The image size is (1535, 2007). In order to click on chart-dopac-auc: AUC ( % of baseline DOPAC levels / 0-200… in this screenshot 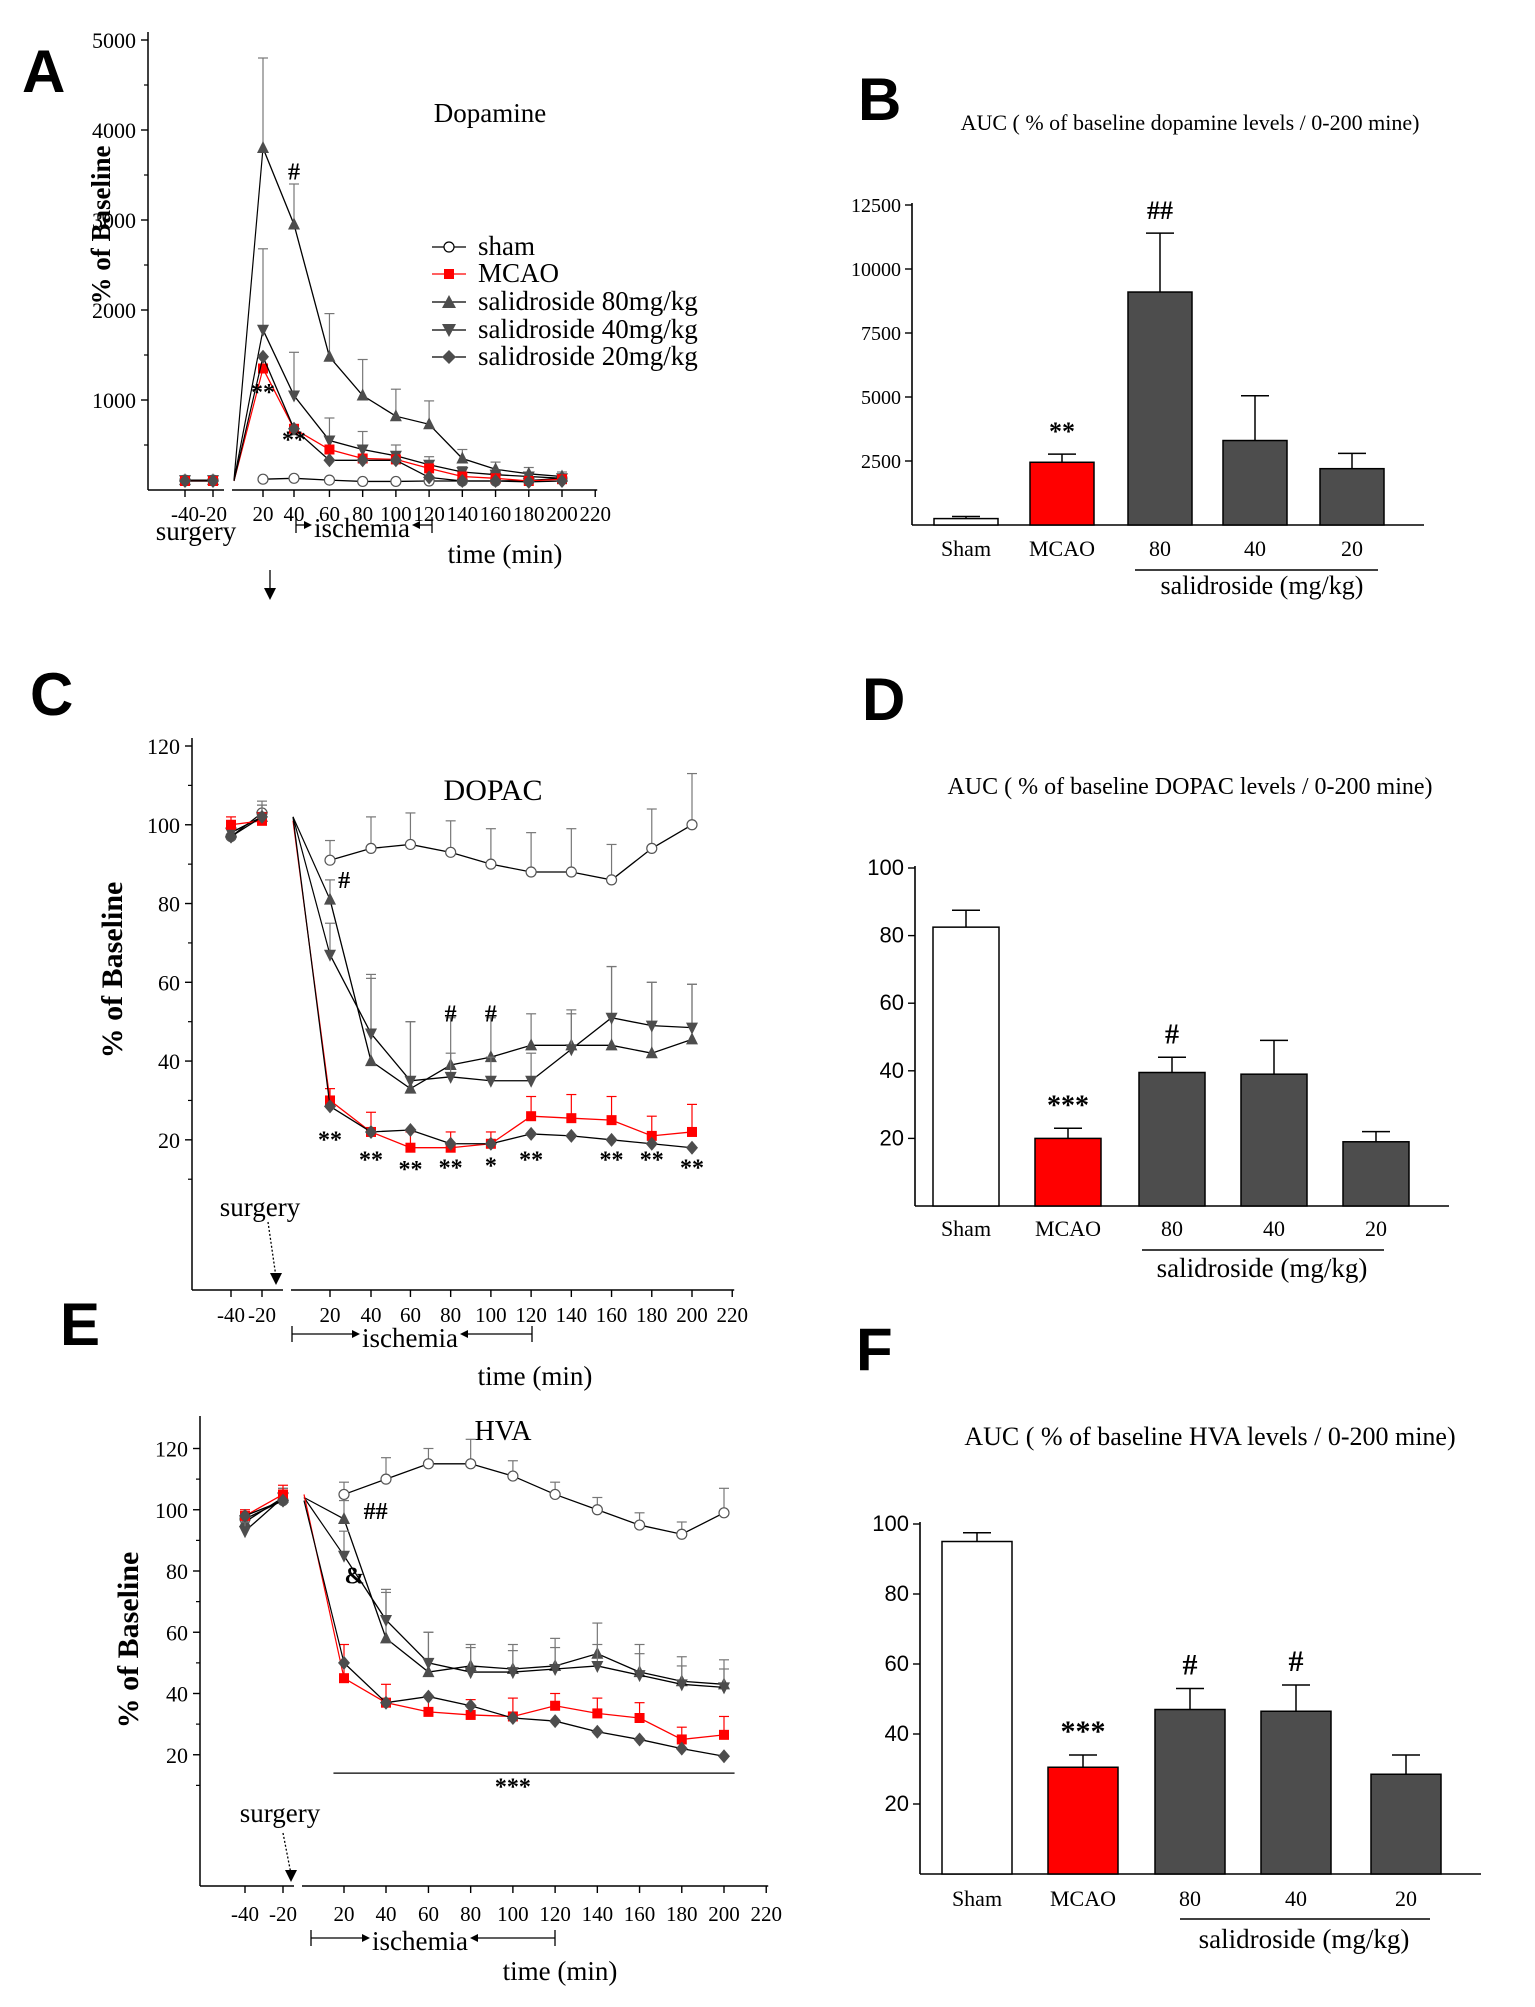, I will do `click(1158, 1028)`.